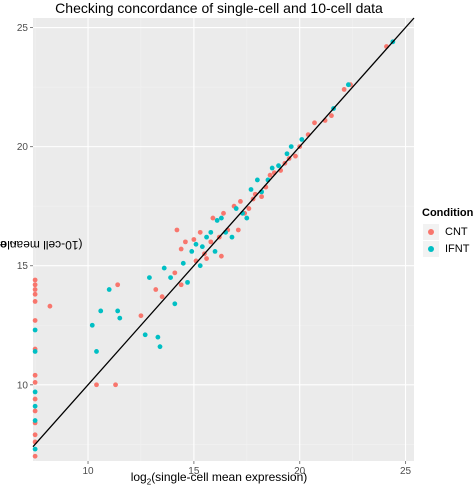  Describe the element at coordinates (247, 469) in the screenshot. I see `x-axis-ticks: 10 15 20 25` at that location.